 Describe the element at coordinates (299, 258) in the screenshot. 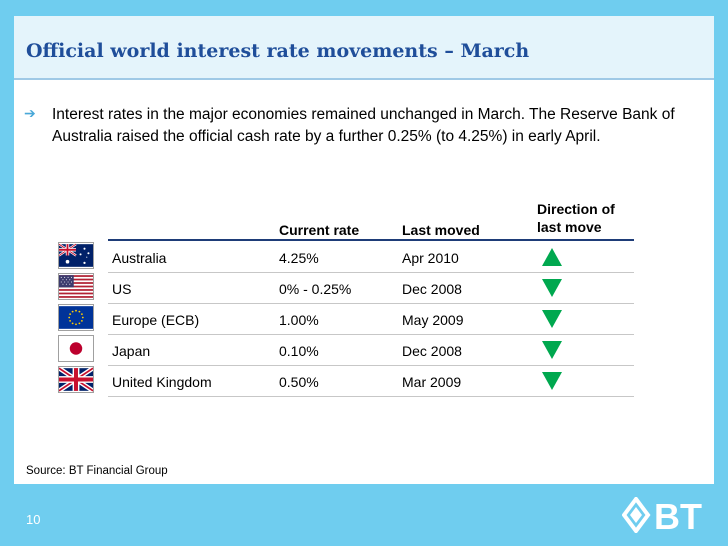

I see `rate-cell: 4.25%` at that location.